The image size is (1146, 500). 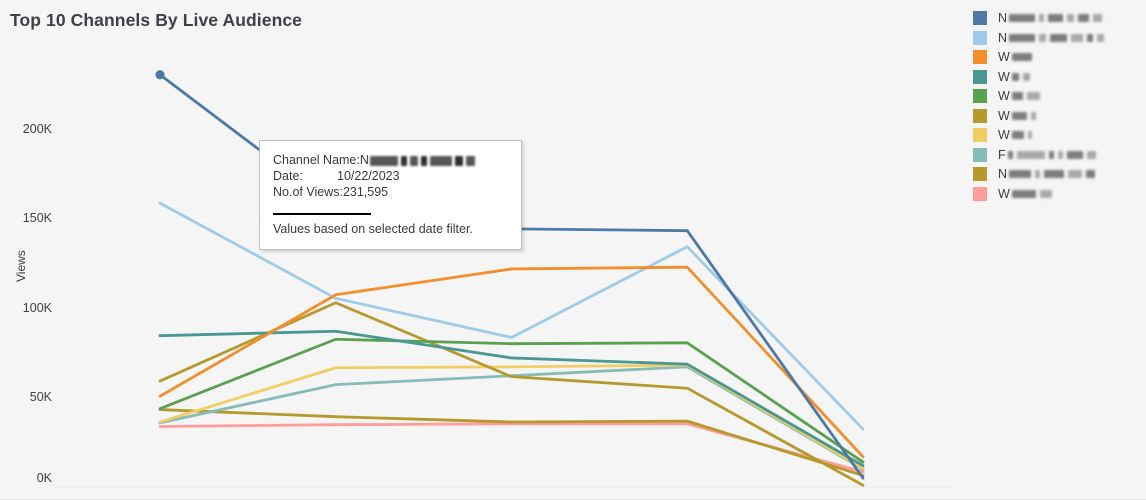 I want to click on tooltip-channel-row: Channel Name: N, so click(x=390, y=160).